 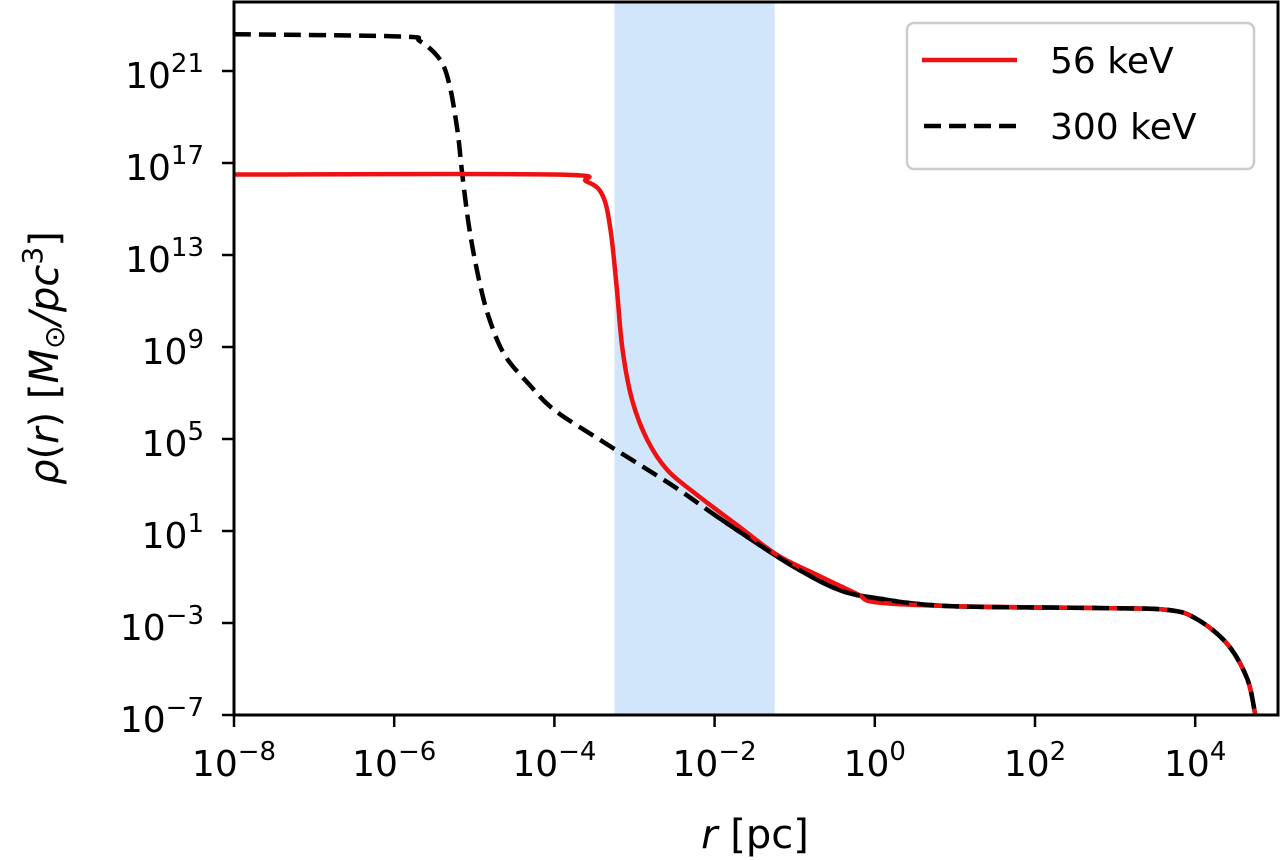 I want to click on x-tick-label: 10⁻⁶, so click(x=394, y=761).